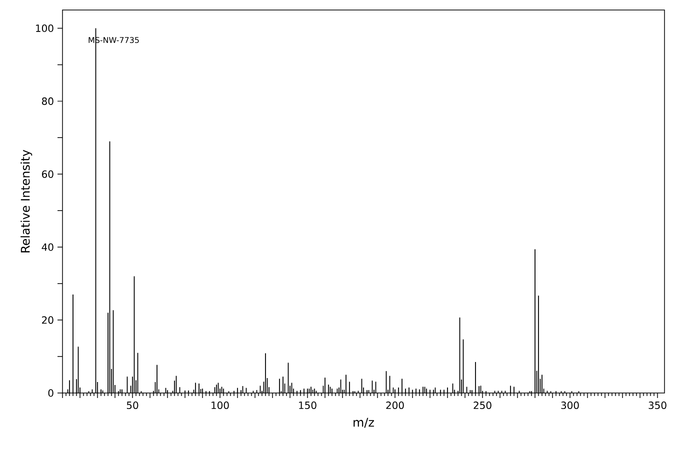 This screenshot has width=676, height=455. I want to click on x-tick-label: 350, so click(657, 406).